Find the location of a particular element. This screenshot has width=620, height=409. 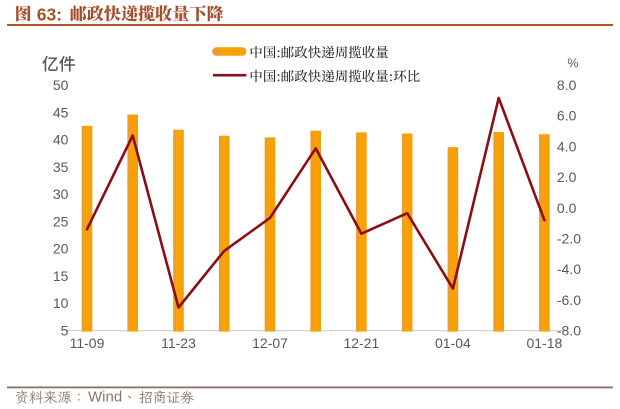

svg-text: -8.0 is located at coordinates (569, 331).